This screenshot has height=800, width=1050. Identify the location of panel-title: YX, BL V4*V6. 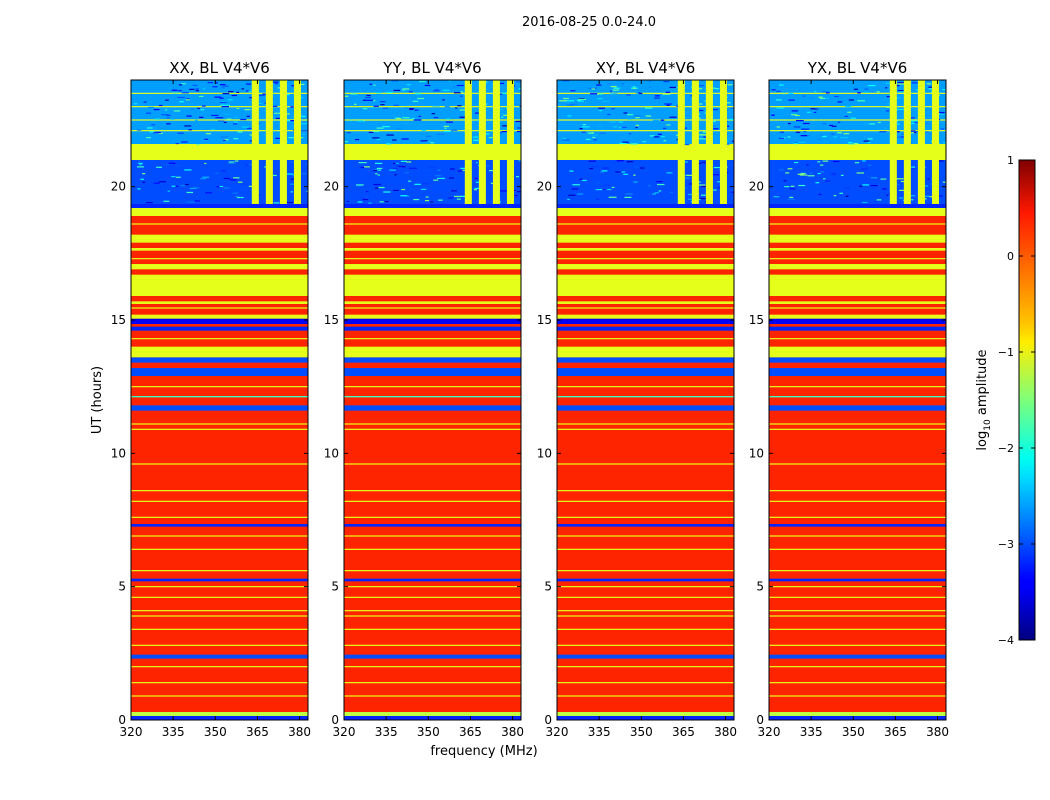
(857, 68).